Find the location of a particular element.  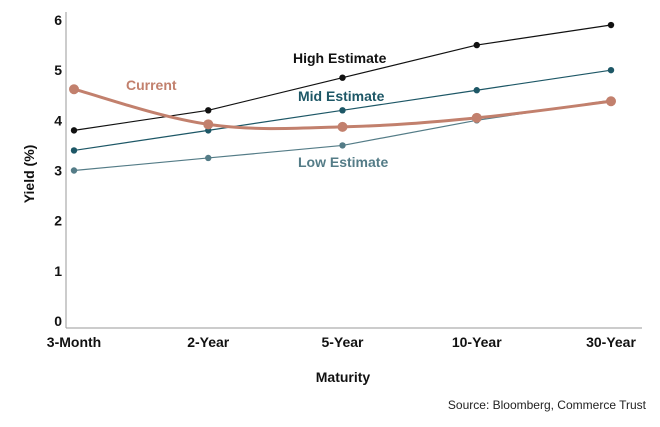

y-tick-label: 5 is located at coordinates (58, 70).